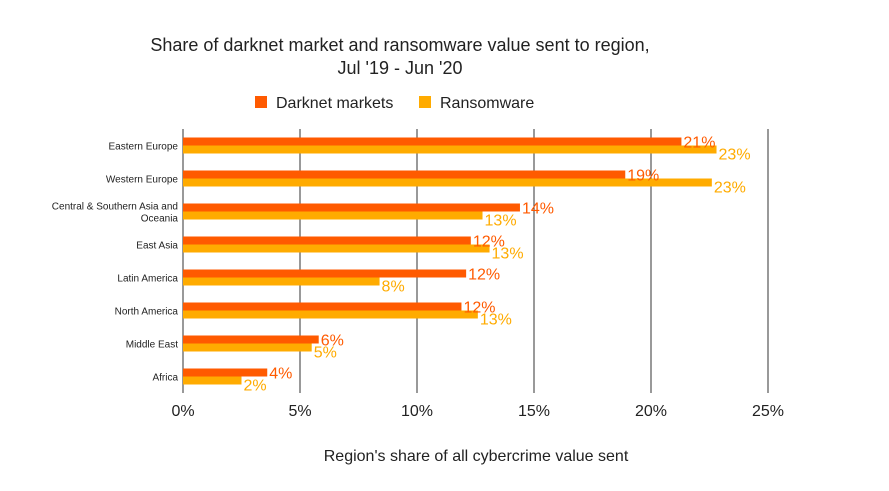  I want to click on legend-swatch-darknet, so click(261, 102).